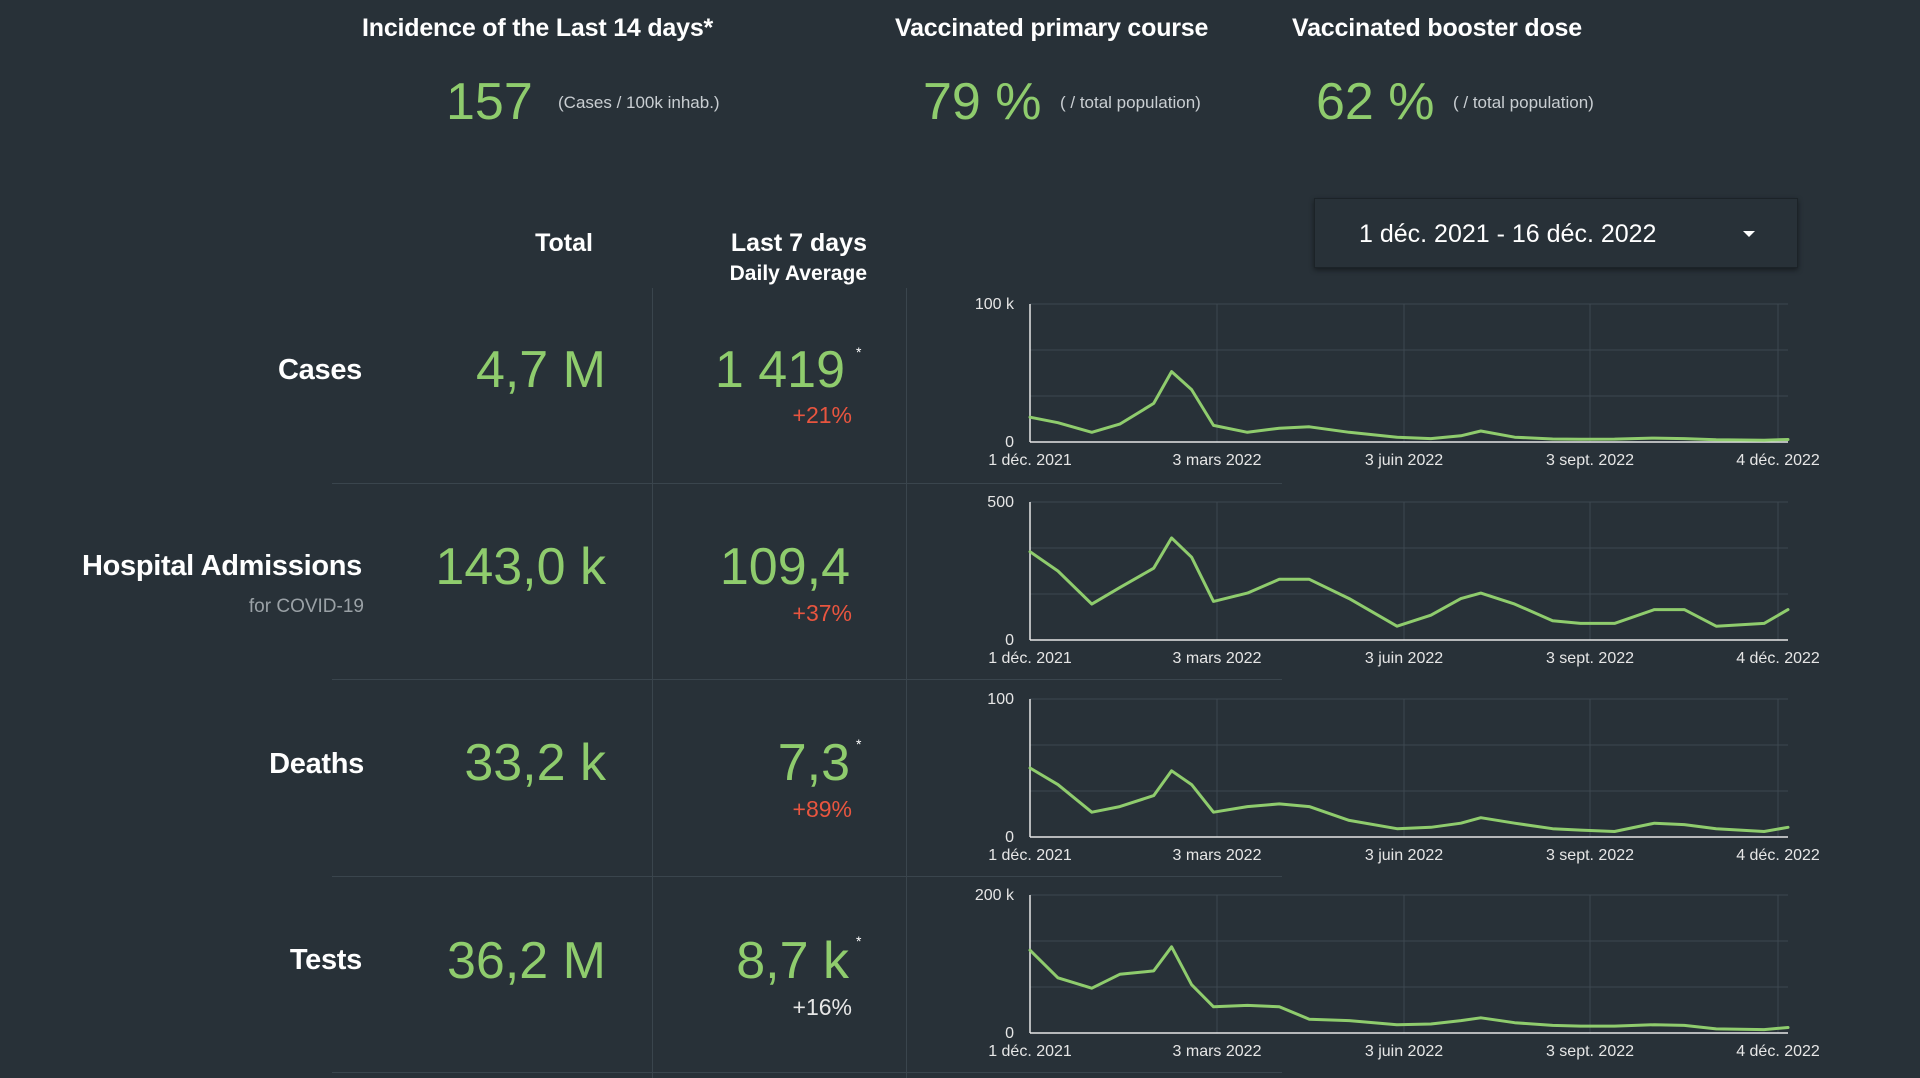  I want to click on kpi-primary-value: 79 %, so click(982, 102).